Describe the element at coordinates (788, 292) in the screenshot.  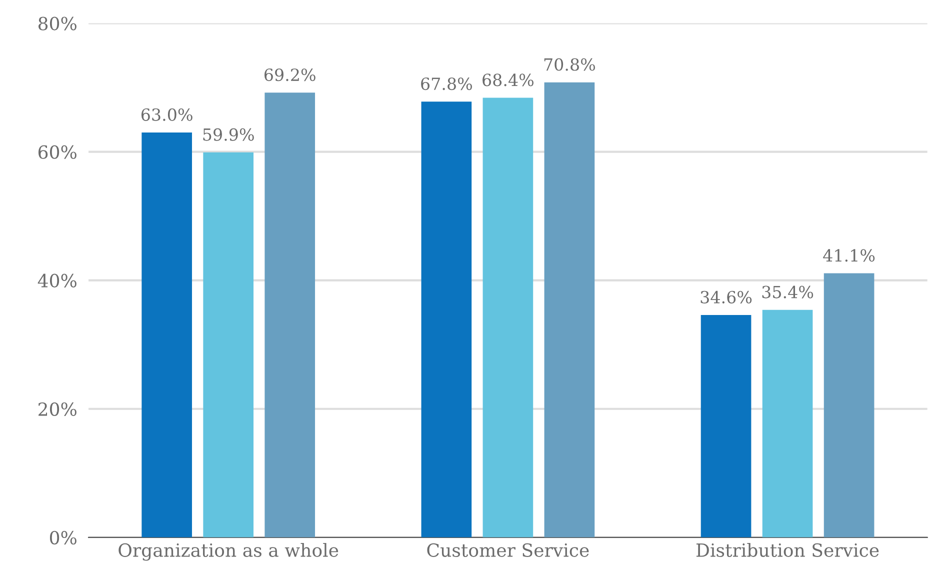
I see `data-label: 35.4%` at that location.